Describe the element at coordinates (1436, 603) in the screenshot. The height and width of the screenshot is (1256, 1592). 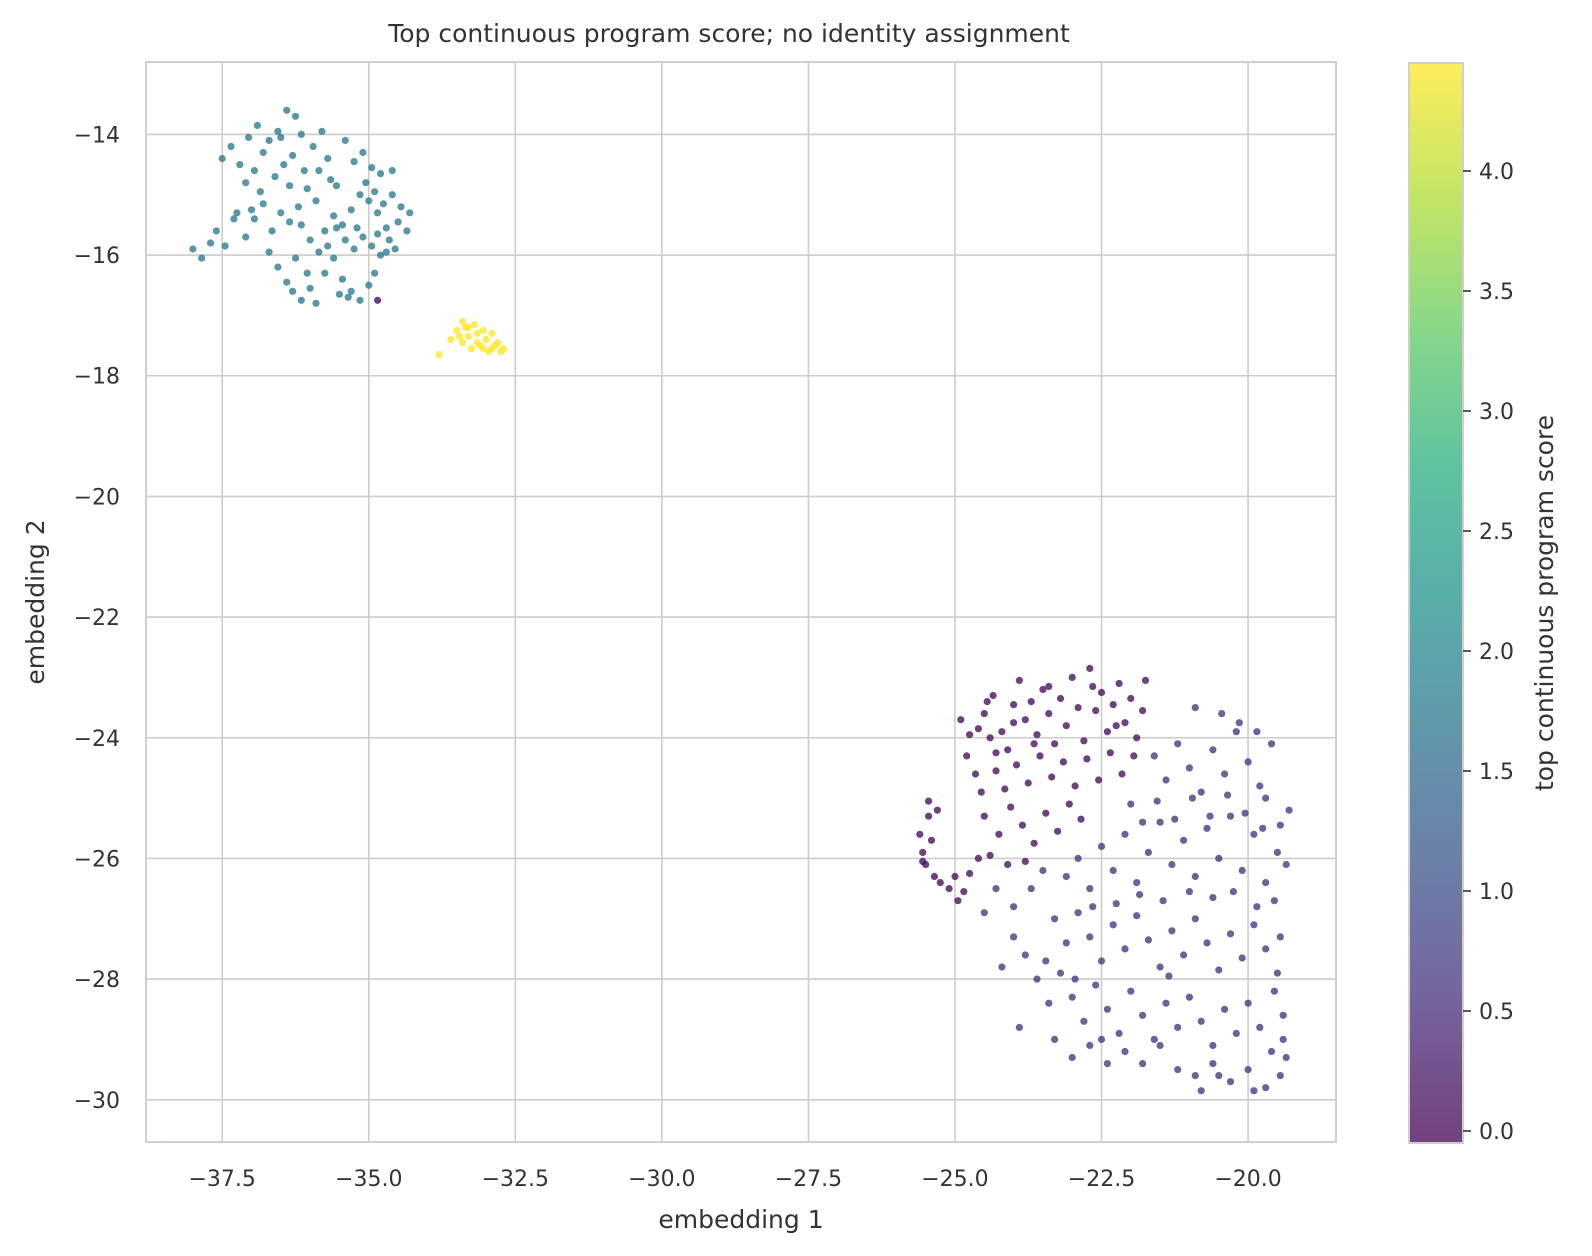
I see `colorbar` at that location.